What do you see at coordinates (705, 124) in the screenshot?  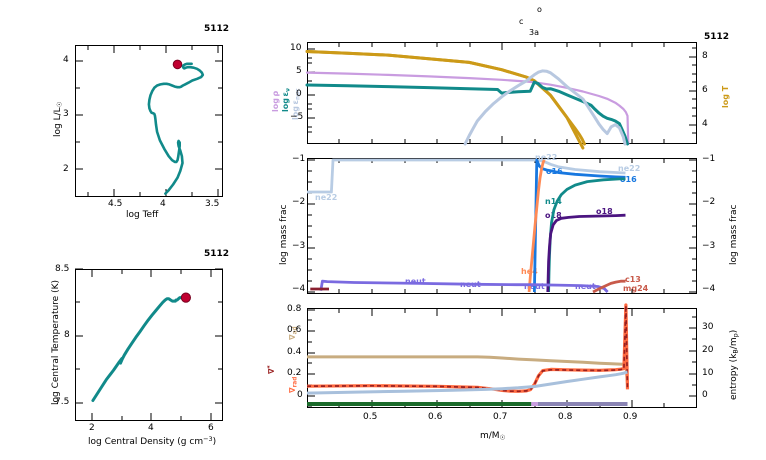 I see `profile-rtick-2: 4` at bounding box center [705, 124].